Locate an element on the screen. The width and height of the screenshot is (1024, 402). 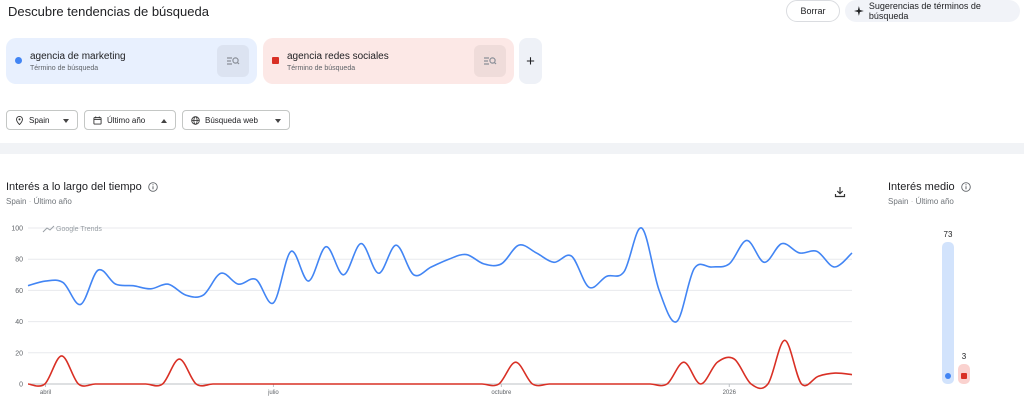
term-color-square is located at coordinates (275, 60).